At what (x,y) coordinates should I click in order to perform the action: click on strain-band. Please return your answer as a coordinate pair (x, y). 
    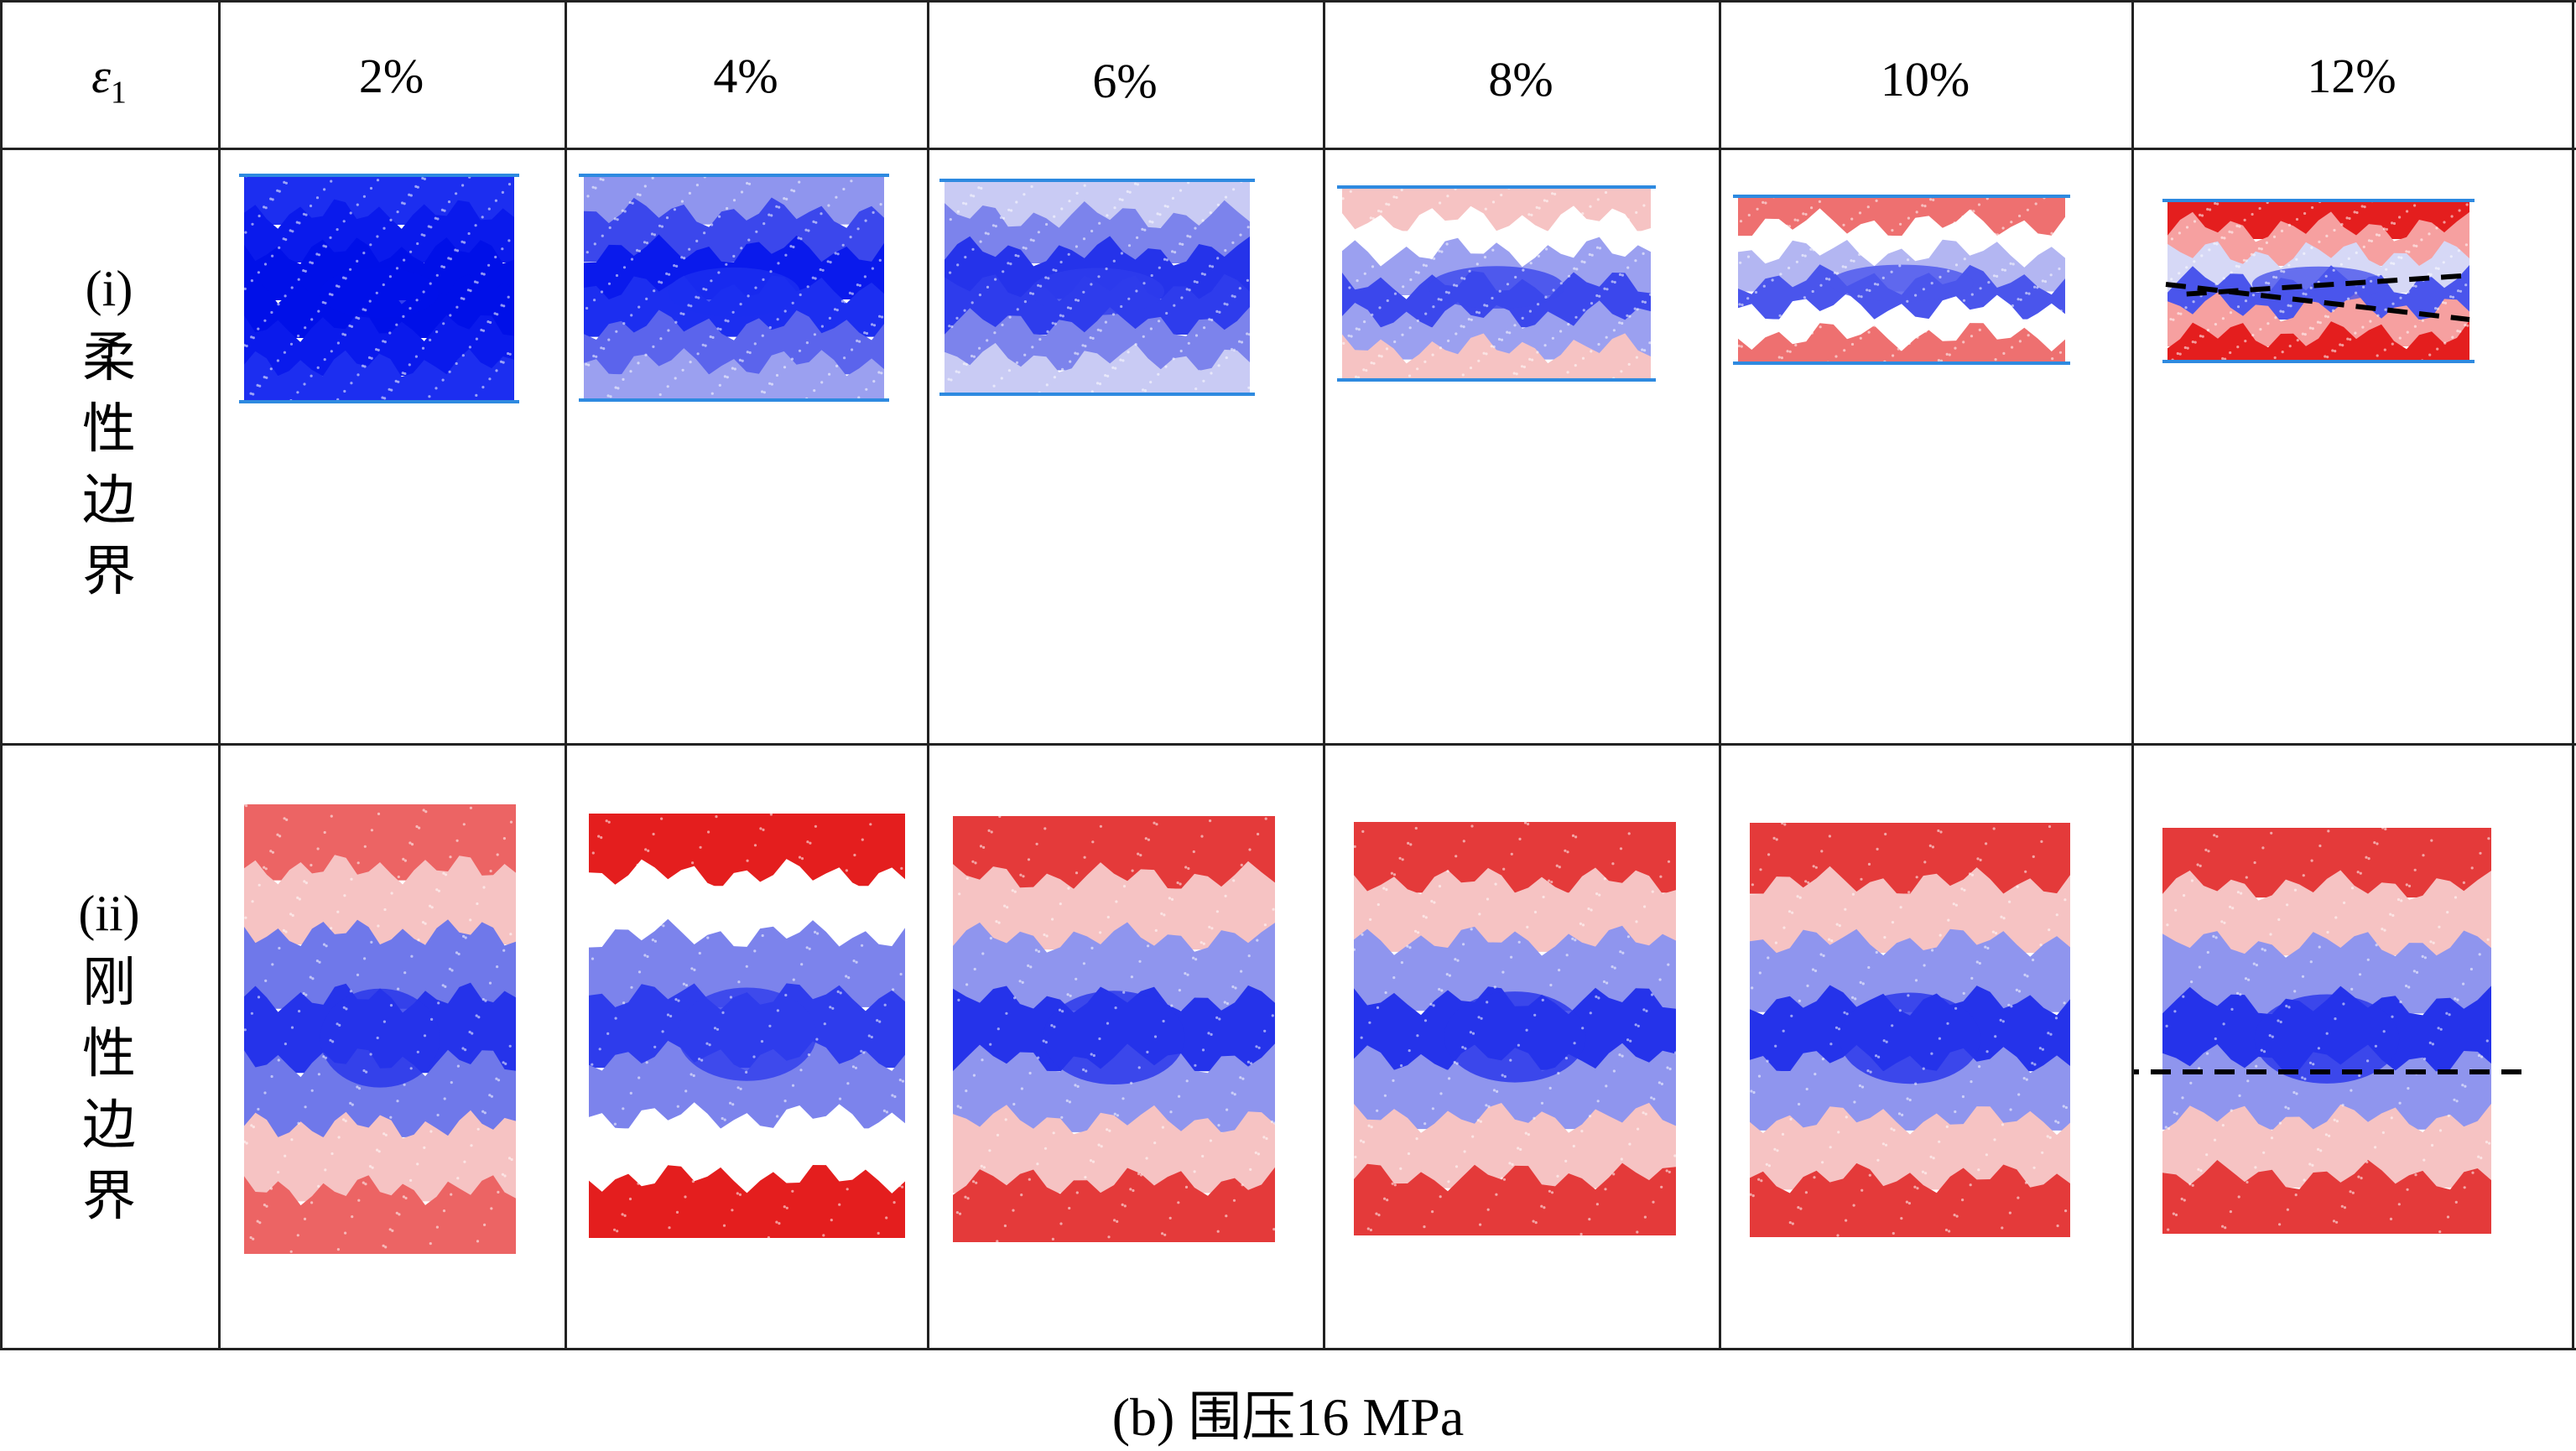
    Looking at the image, I should click on (734, 374).